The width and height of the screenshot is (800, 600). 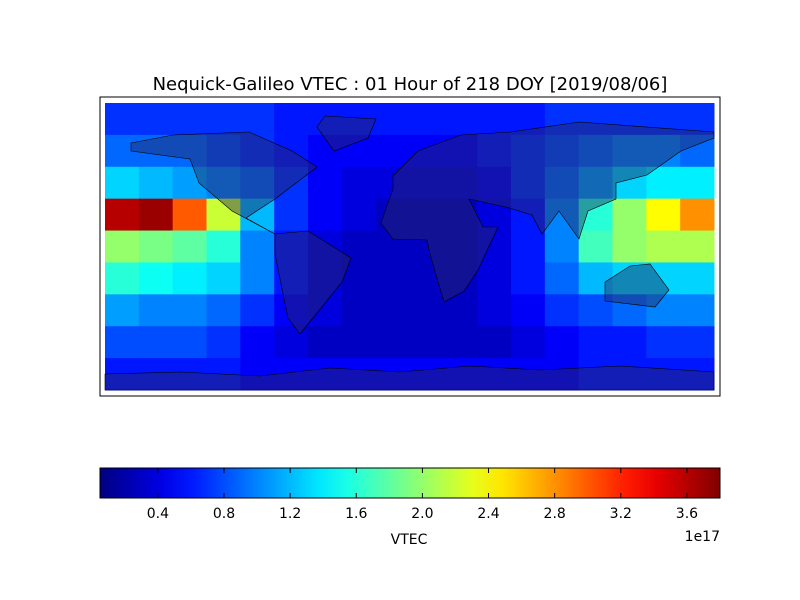 I want to click on colorbar-tick-label: 0.8, so click(x=224, y=514).